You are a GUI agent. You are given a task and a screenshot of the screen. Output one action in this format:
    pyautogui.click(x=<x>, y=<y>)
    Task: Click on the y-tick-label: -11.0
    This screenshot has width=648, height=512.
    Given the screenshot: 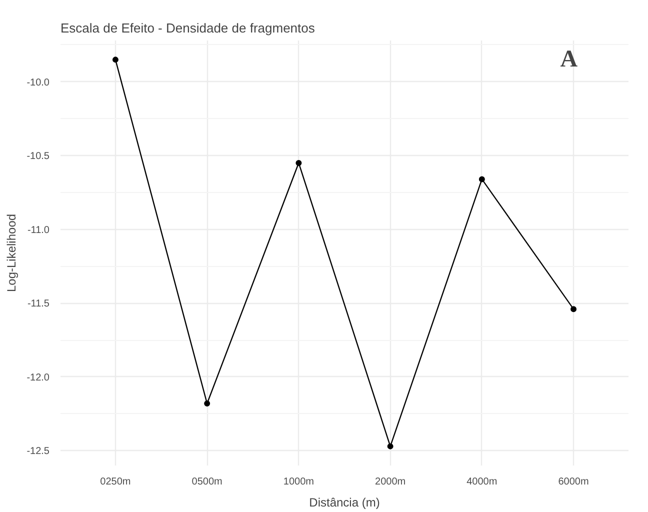 What is the action you would take?
    pyautogui.click(x=38, y=230)
    